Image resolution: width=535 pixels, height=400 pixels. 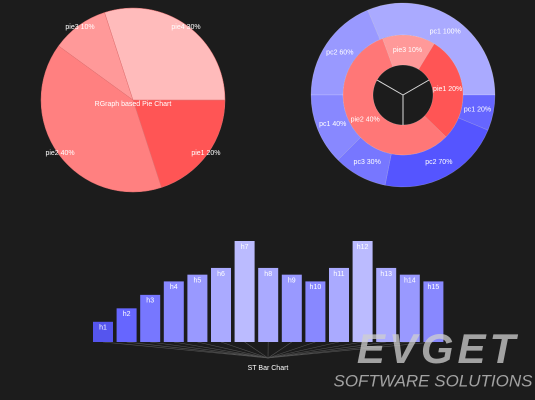 I want to click on bar-label: h15, so click(x=434, y=287).